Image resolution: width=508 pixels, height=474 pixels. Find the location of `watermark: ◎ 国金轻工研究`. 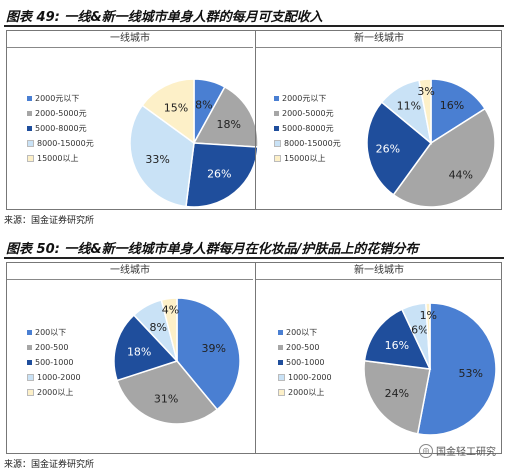

watermark: ◎ 国金轻工研究 is located at coordinates (457, 450).